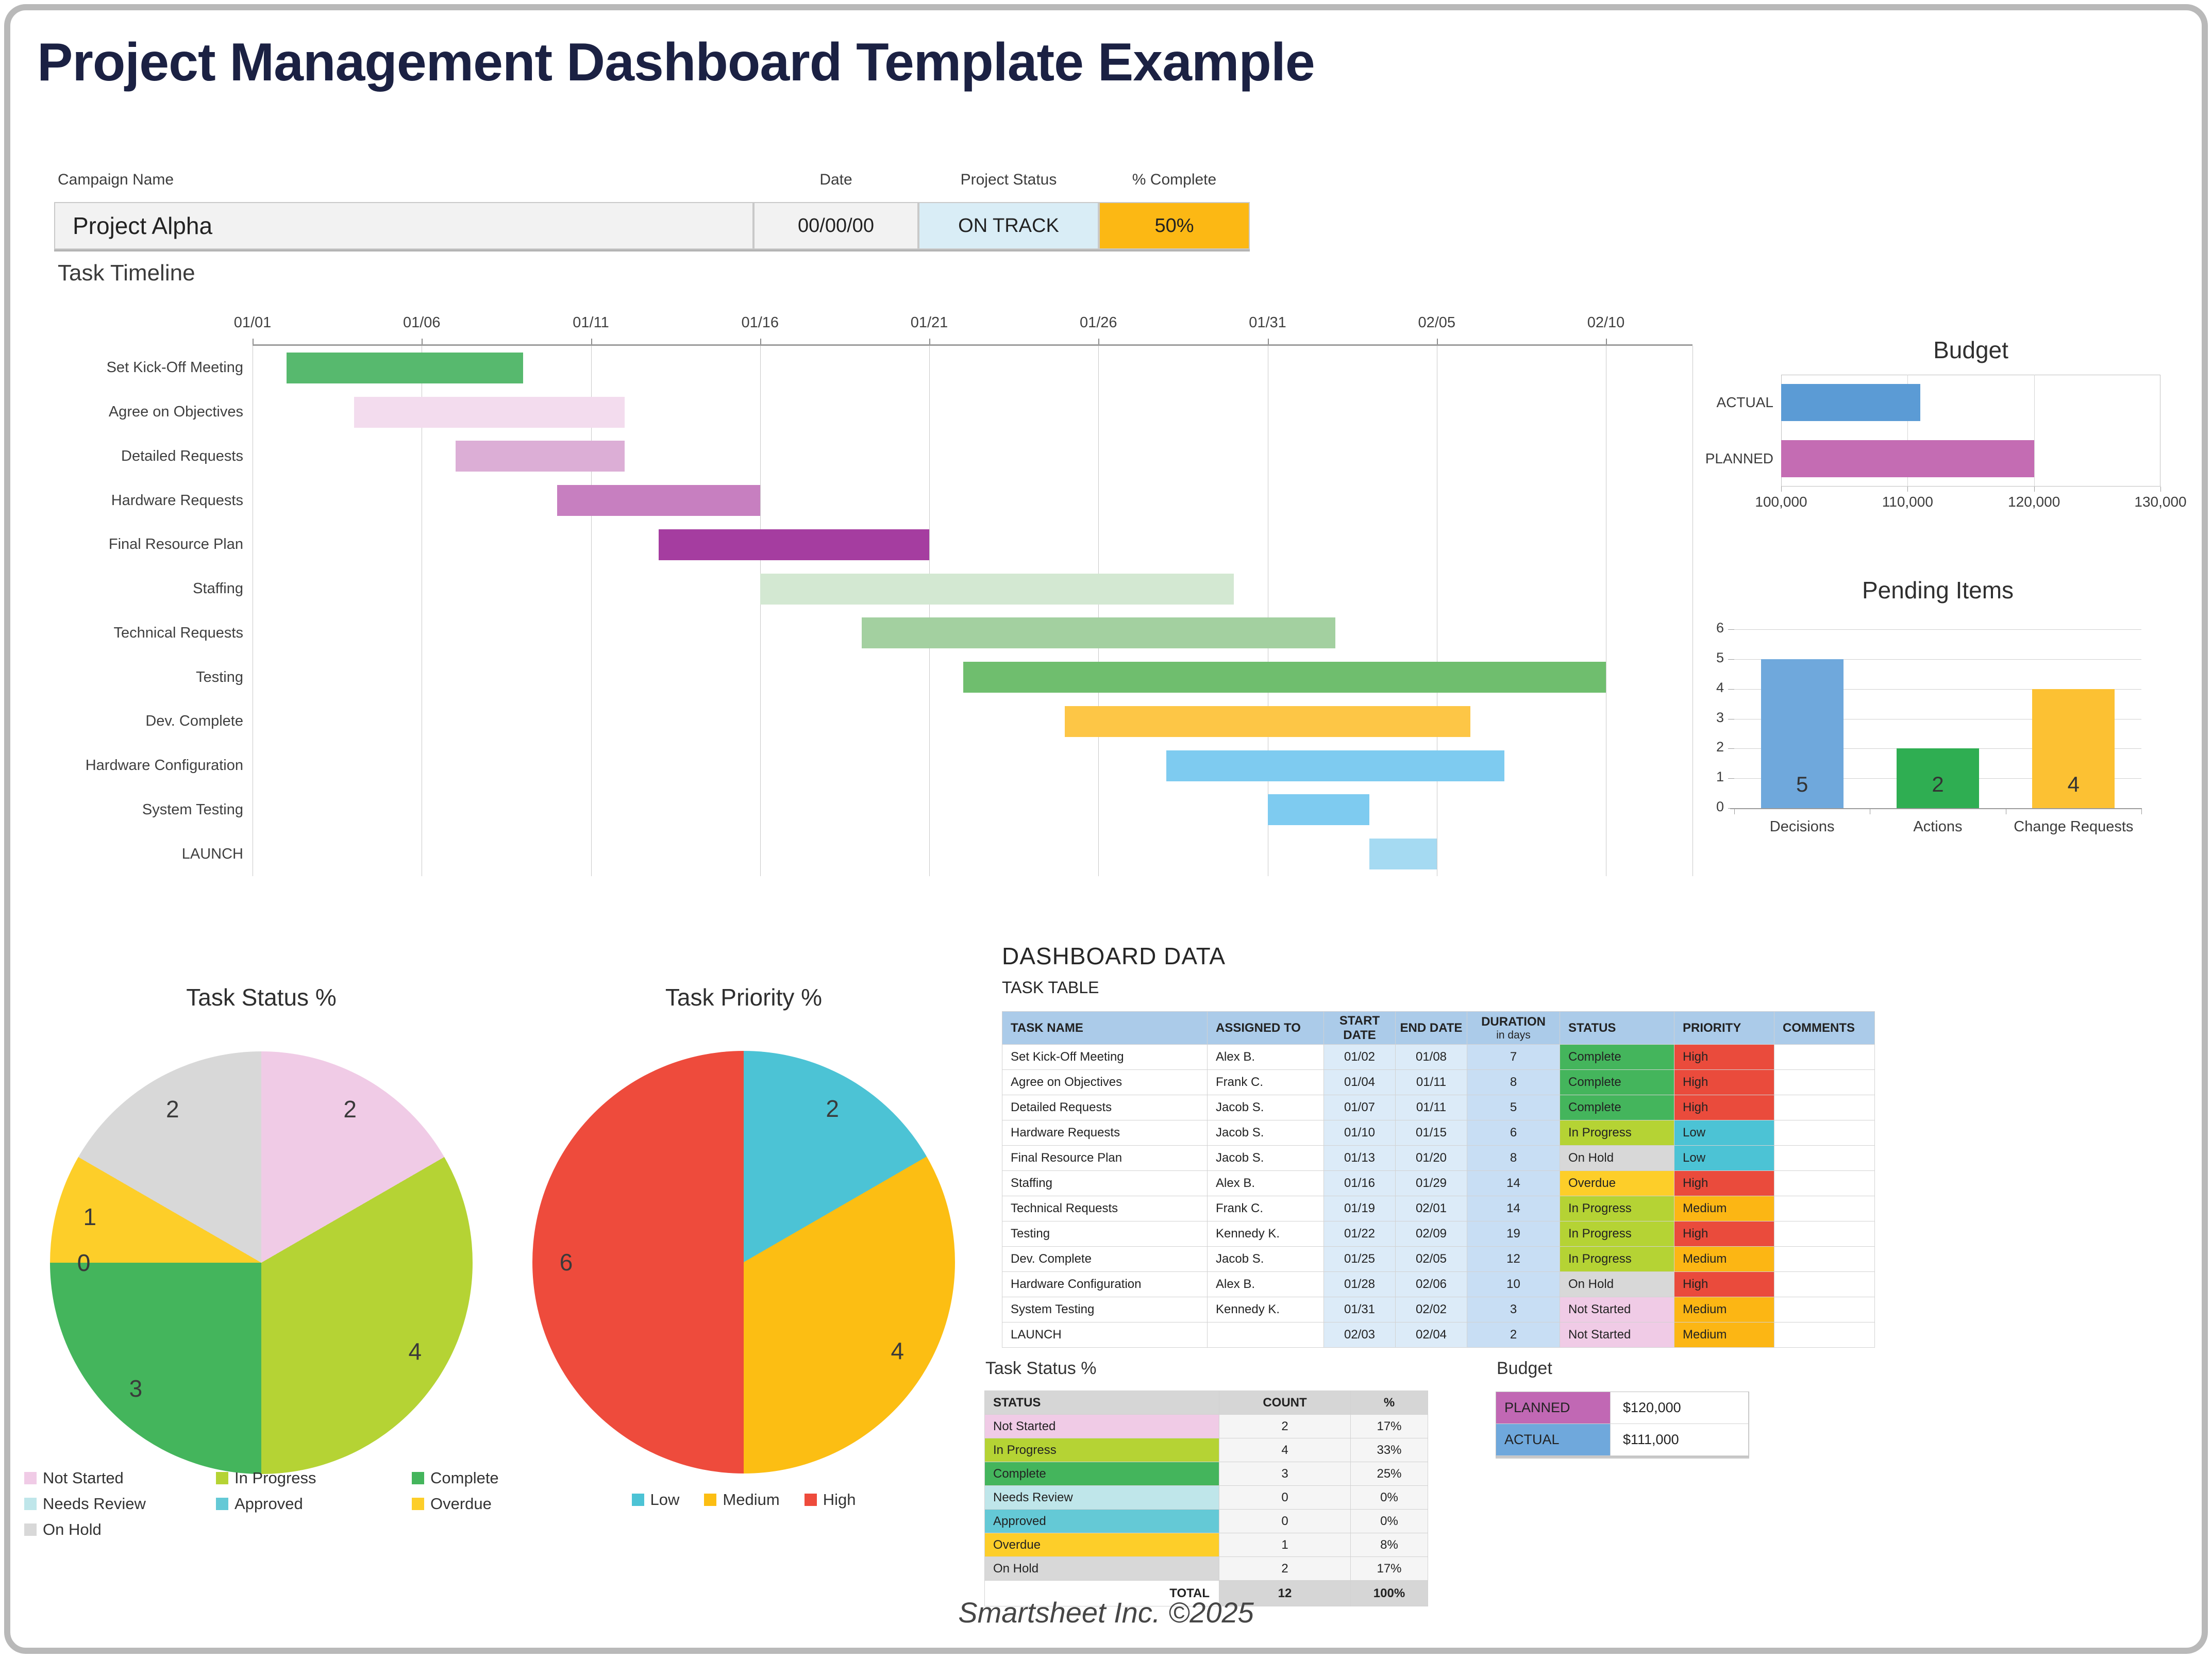 The width and height of the screenshot is (2212, 1658). What do you see at coordinates (403, 225) in the screenshot?
I see `campaign-name-cell: Project Alpha` at bounding box center [403, 225].